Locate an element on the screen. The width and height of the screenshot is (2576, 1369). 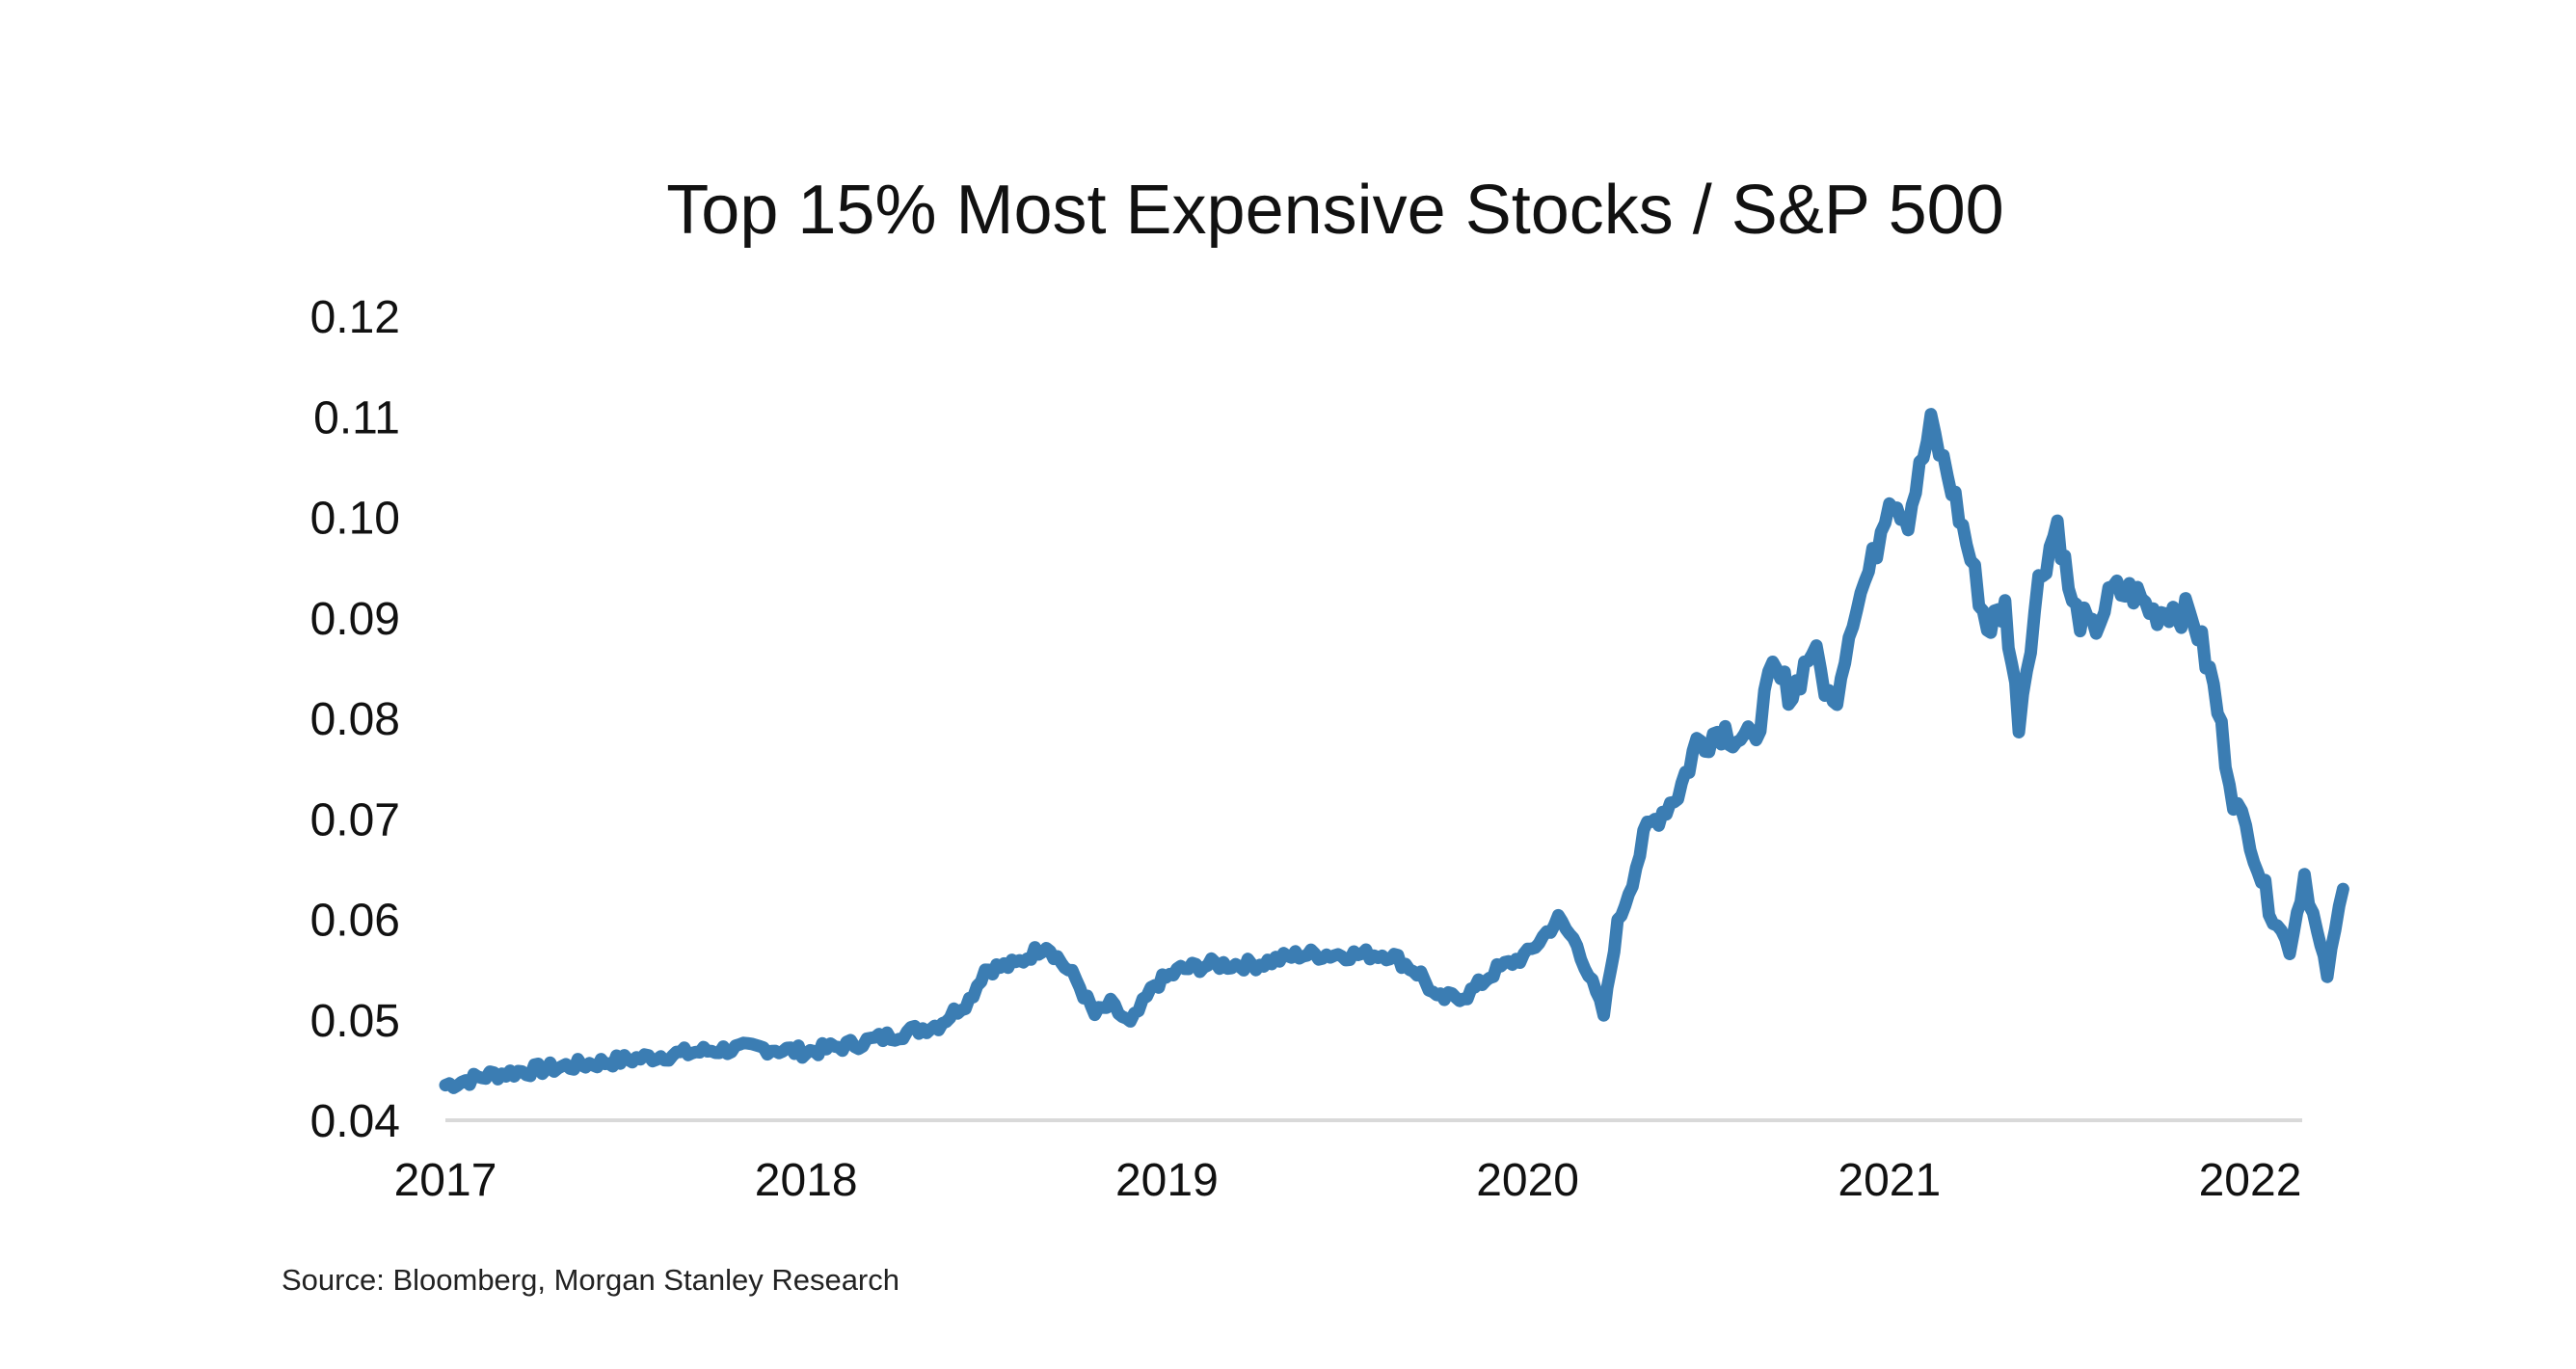
x-tick-label: 2017 is located at coordinates (446, 1180).